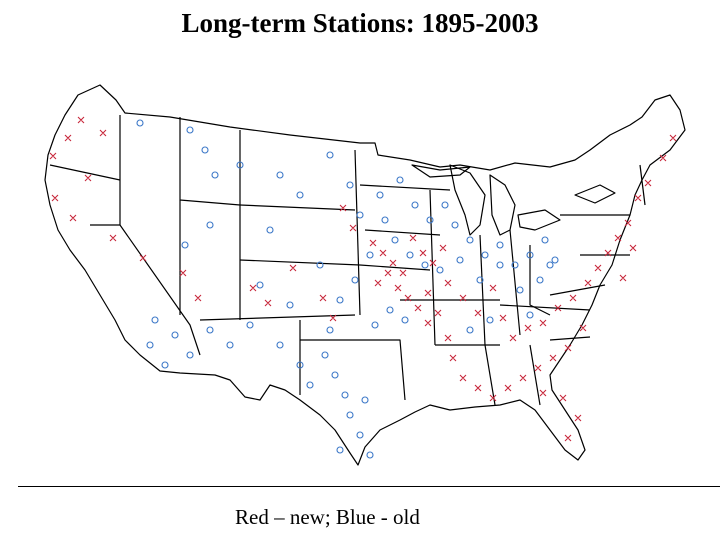 Image resolution: width=720 pixels, height=540 pixels. What do you see at coordinates (369, 486) in the screenshot?
I see `divider-line` at bounding box center [369, 486].